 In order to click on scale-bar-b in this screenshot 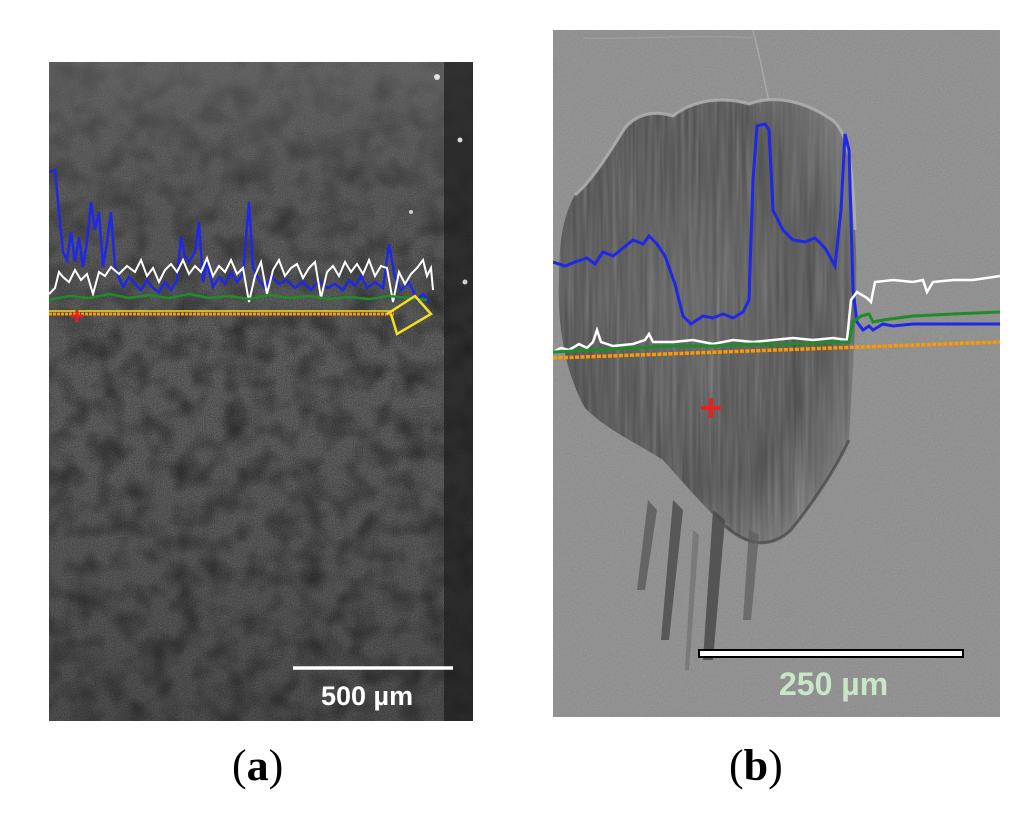, I will do `click(831, 653)`.